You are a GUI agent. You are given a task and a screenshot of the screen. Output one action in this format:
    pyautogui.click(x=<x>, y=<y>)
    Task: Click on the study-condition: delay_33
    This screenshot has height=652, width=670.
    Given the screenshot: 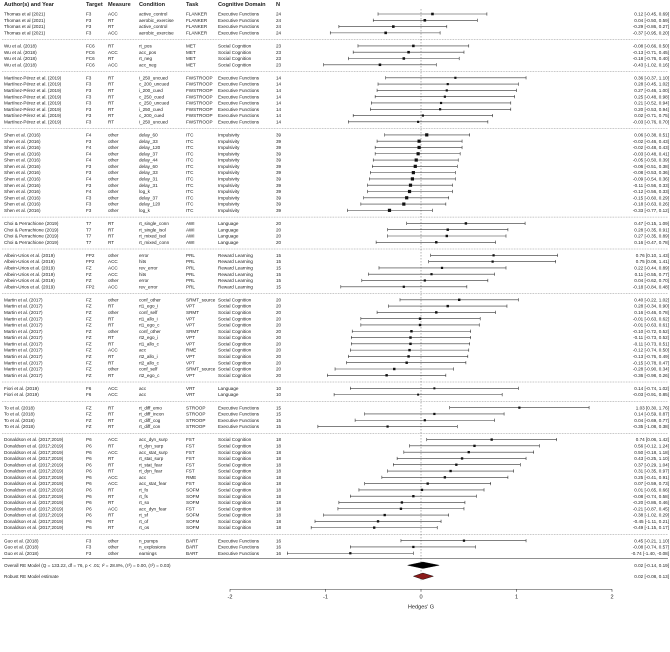 What is the action you would take?
    pyautogui.click(x=148, y=172)
    